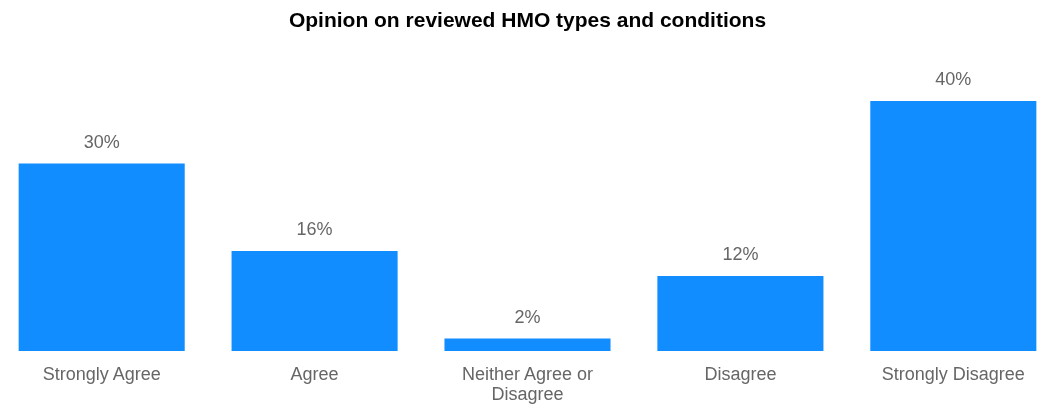 This screenshot has width=1051, height=411. What do you see at coordinates (101, 373) in the screenshot?
I see `x-tick-label: Strongly Agree` at bounding box center [101, 373].